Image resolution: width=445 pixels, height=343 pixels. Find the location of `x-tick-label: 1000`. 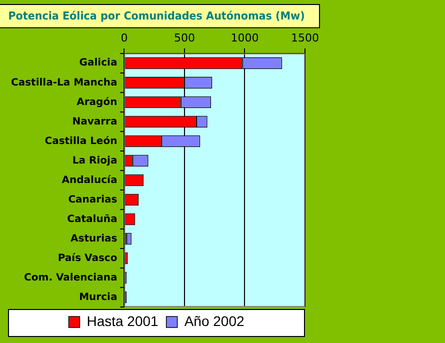

x-tick-label: 1000 is located at coordinates (244, 38).